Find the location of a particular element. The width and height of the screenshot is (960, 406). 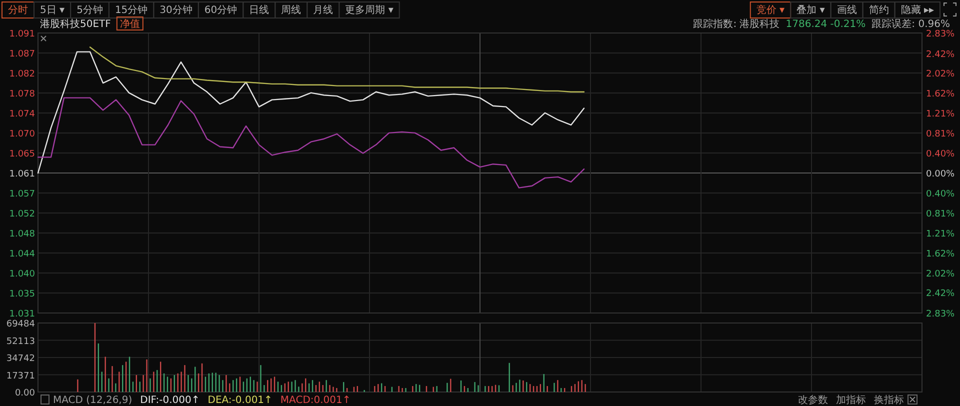

y-tick-label: 1.035 is located at coordinates (22, 295).